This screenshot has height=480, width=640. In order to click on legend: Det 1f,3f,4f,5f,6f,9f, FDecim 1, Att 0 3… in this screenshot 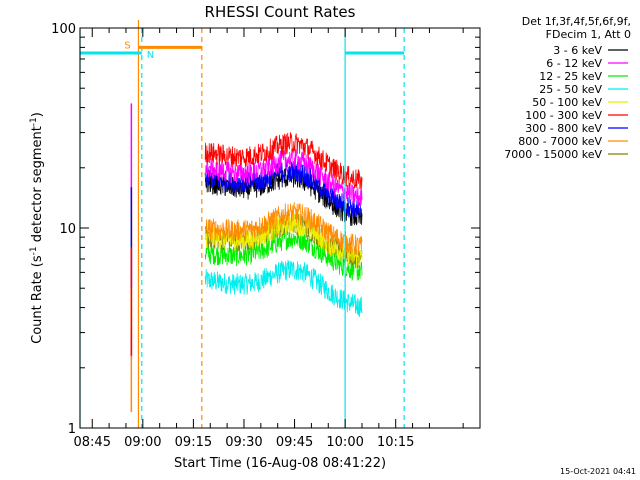, I will do `click(567, 88)`.